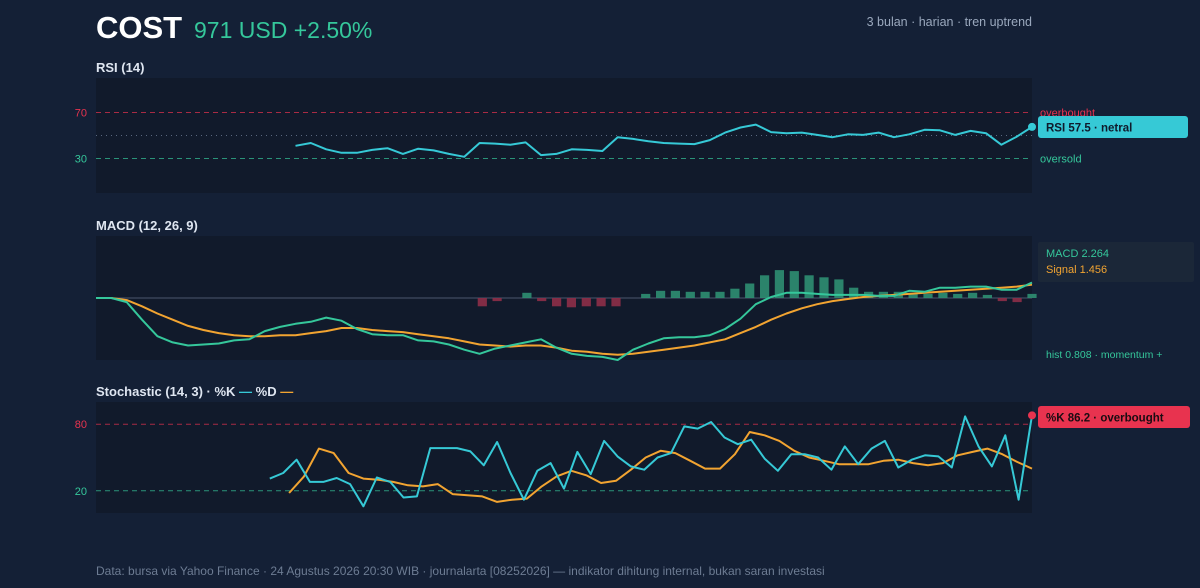 This screenshot has width=1200, height=588. I want to click on price-change: 971 USD +2.50%, so click(283, 30).